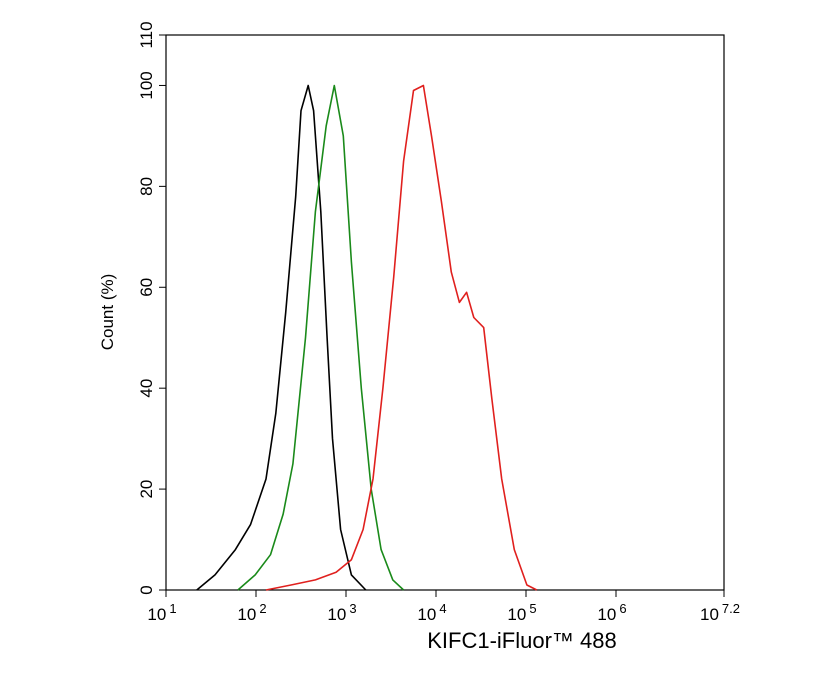  Describe the element at coordinates (146, 388) in the screenshot. I see `y-tick-label: 40` at that location.